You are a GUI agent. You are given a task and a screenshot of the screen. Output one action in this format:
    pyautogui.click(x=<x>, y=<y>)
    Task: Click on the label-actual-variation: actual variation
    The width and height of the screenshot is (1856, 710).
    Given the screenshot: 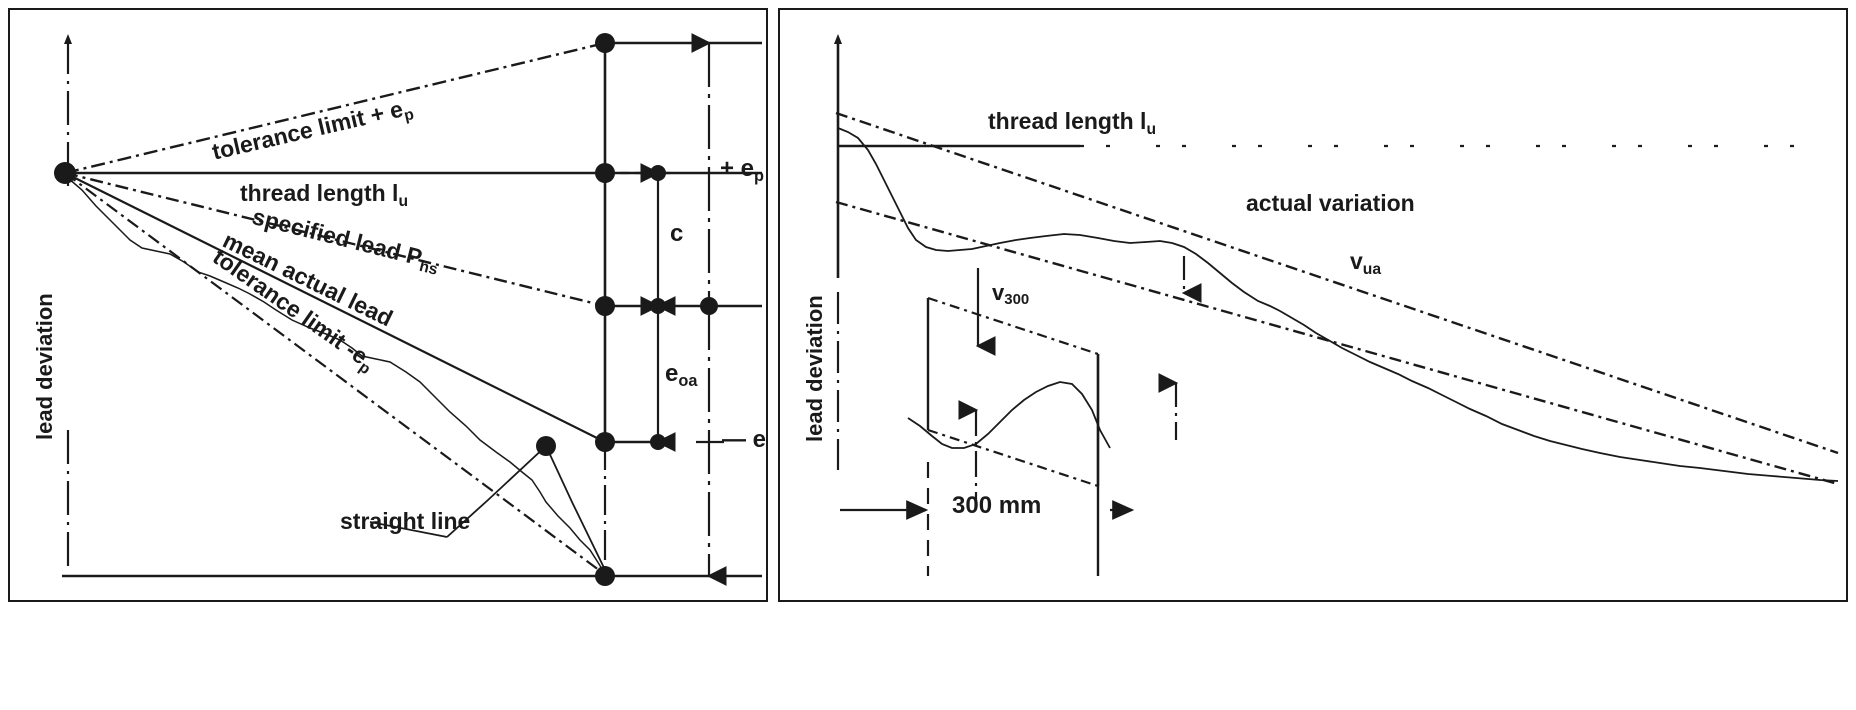 What is the action you would take?
    pyautogui.click(x=1330, y=203)
    